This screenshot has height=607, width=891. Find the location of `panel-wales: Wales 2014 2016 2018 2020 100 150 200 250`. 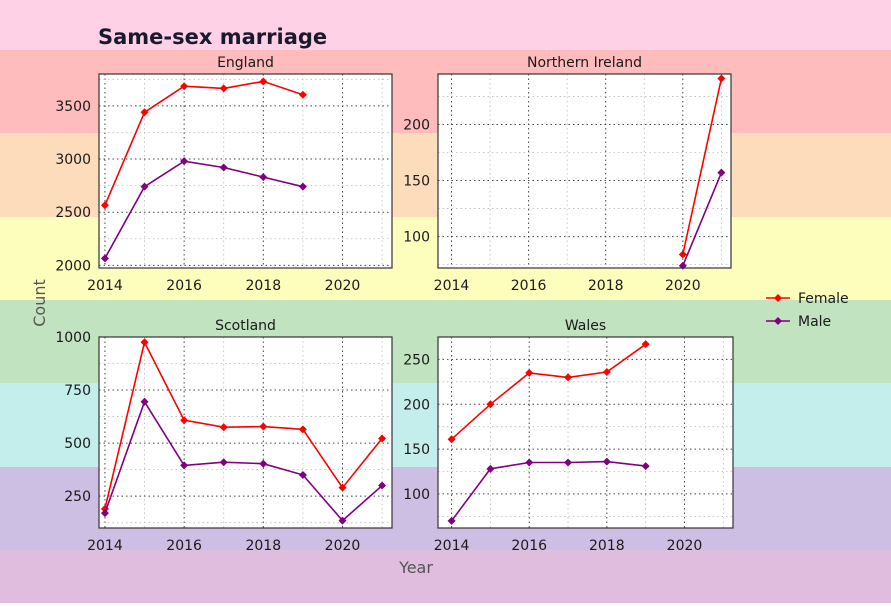

panel-wales: Wales 2014 2016 2018 2020 100 150 200 250 is located at coordinates (568, 436).